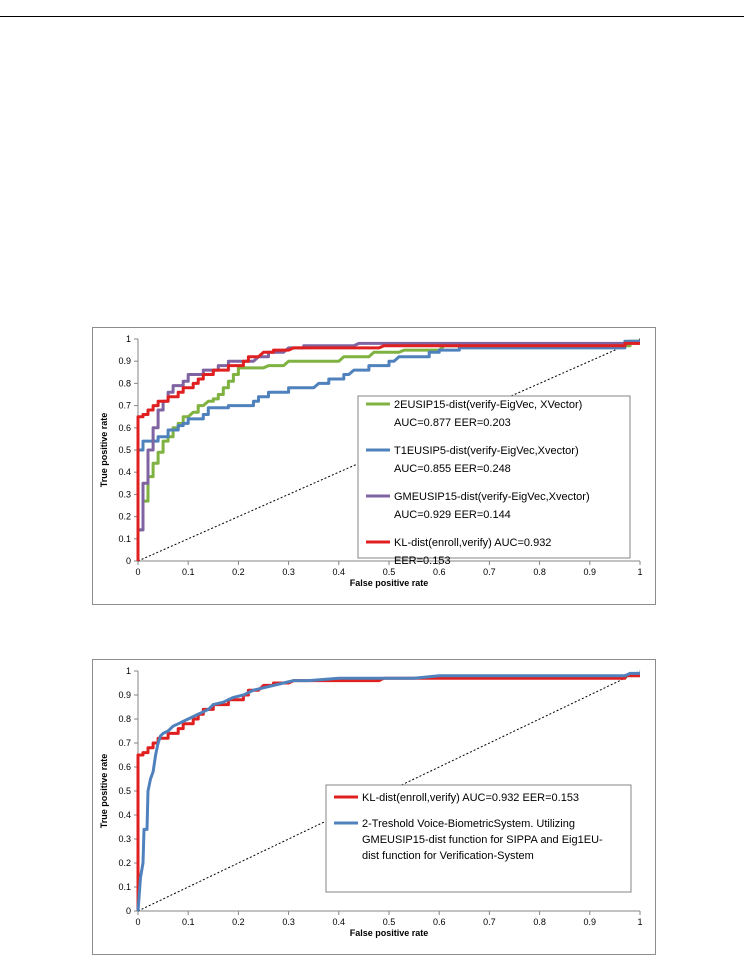 The image size is (744, 957). What do you see at coordinates (639, 572) in the screenshot?
I see `chart1-x-tick-label: 1` at bounding box center [639, 572].